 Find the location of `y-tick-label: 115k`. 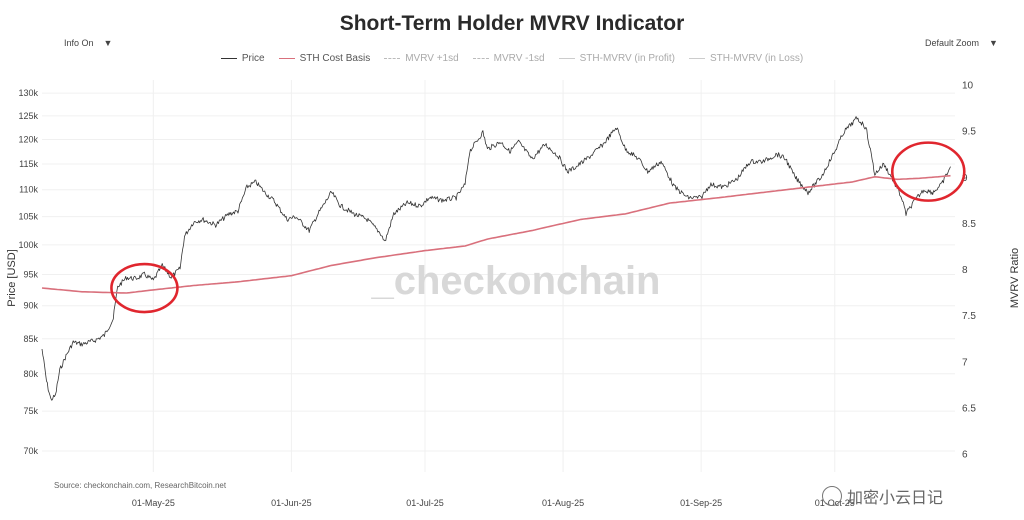

y-tick-label: 115k is located at coordinates (28, 164).